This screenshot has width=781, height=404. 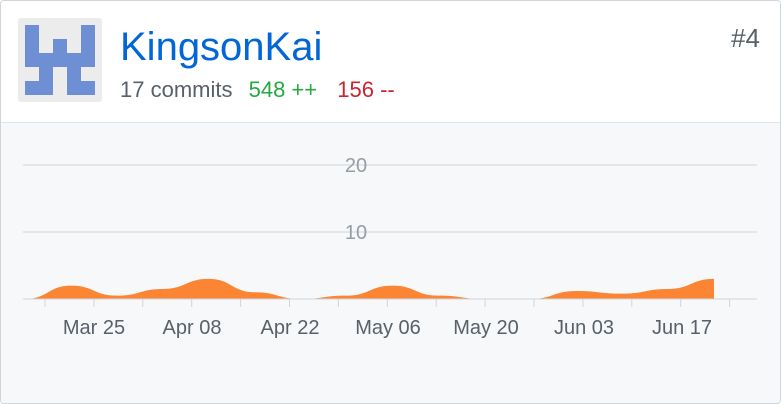 I want to click on x-tick-label: May 06, so click(x=388, y=328).